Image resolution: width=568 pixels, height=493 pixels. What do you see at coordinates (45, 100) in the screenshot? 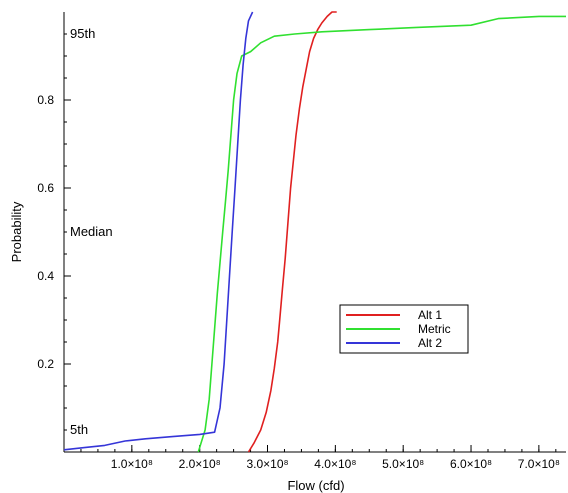
I see `y-tick-label: 0.8` at bounding box center [45, 100].